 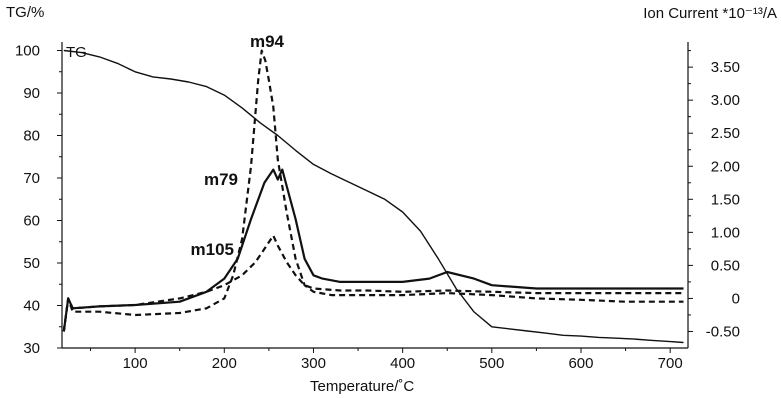 I want to click on y-right-tick-label: 0, so click(x=736, y=298).